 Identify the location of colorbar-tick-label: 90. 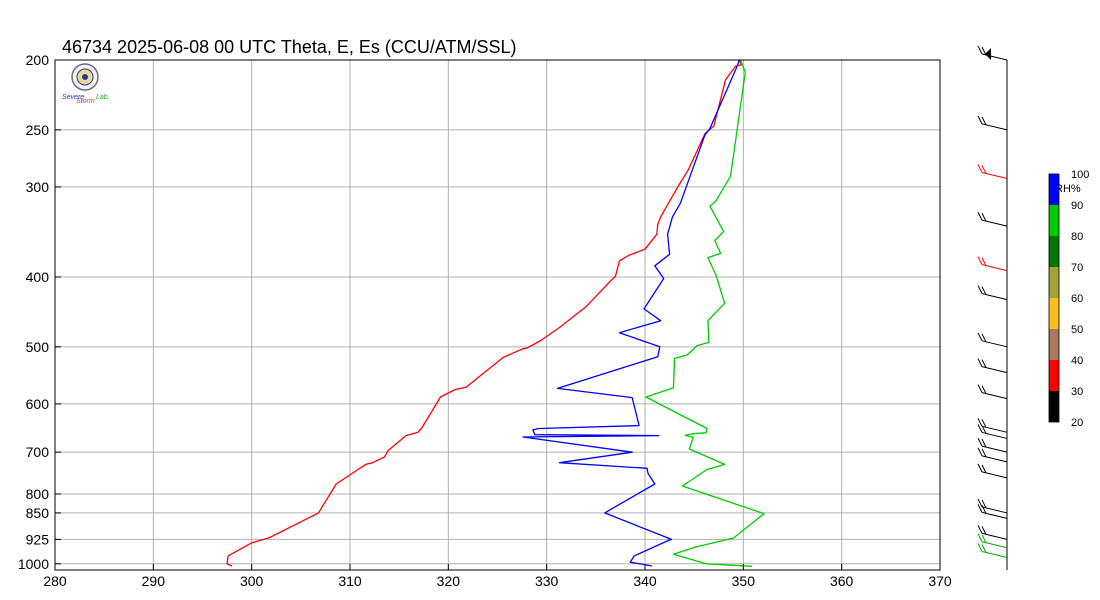
(1077, 206).